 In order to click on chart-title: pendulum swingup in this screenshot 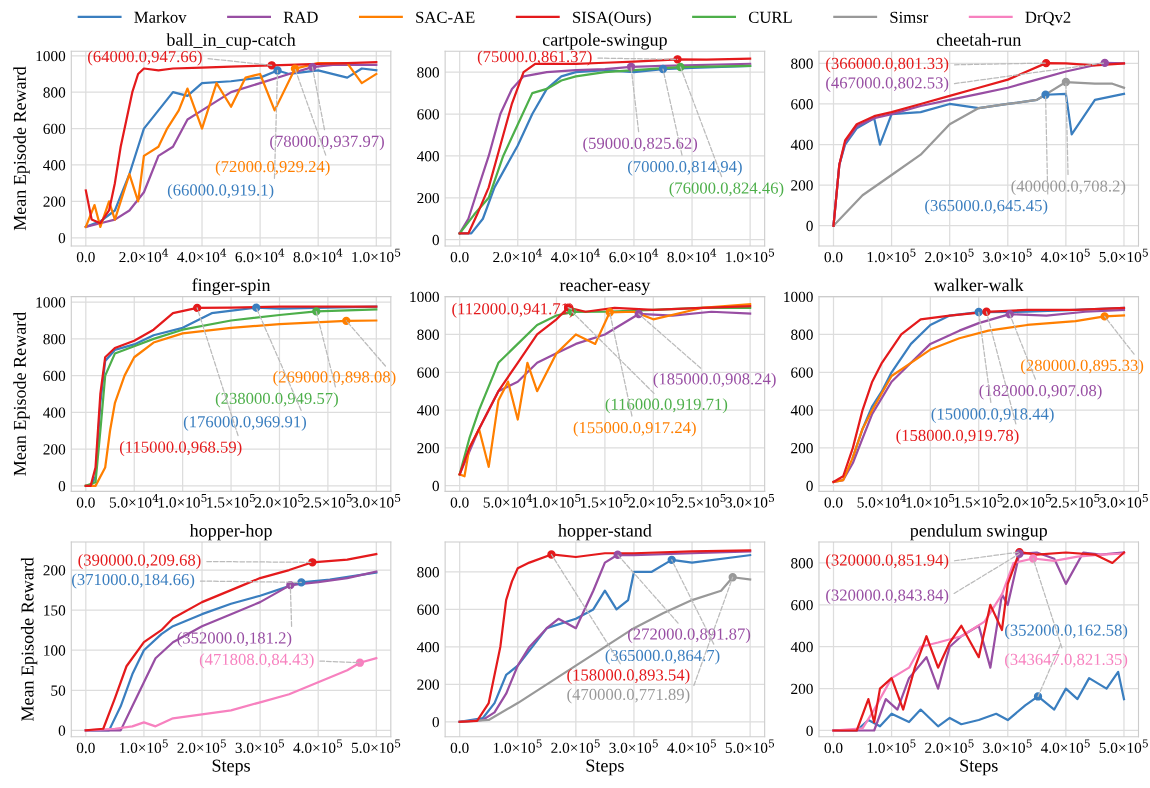, I will do `click(978, 532)`.